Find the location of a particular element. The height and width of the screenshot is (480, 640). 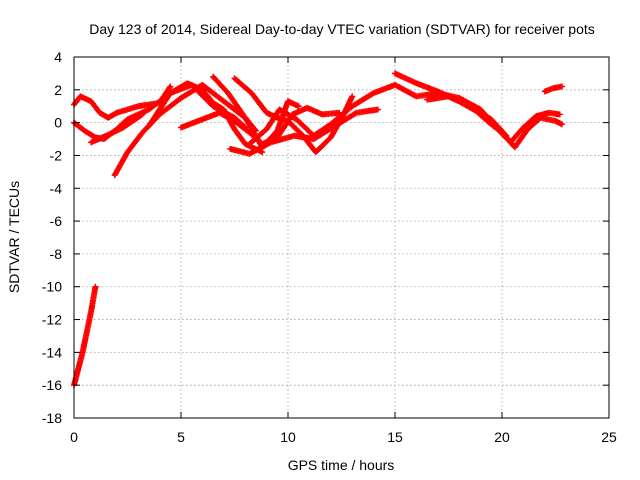

y-axis-label: SDTVAR / TECUs is located at coordinates (14, 237).